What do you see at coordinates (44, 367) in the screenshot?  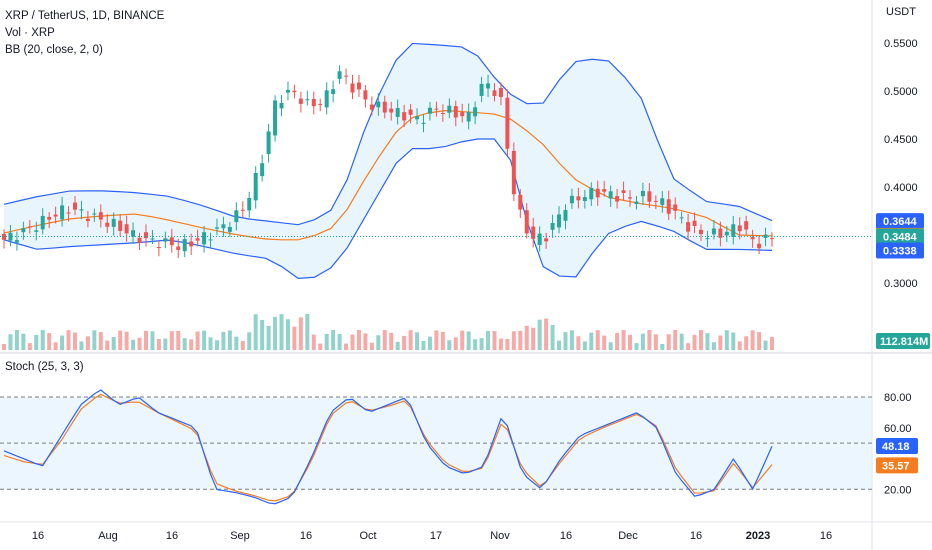 I see `stoch-legend: Stoch (25, 3, 3)` at bounding box center [44, 367].